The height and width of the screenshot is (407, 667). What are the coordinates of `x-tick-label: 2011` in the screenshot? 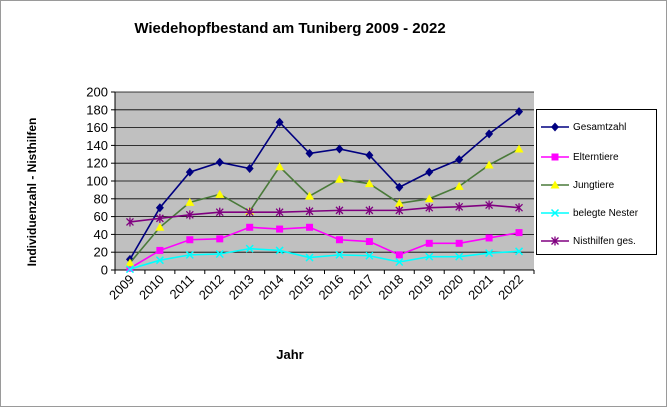 It's located at (182, 287).